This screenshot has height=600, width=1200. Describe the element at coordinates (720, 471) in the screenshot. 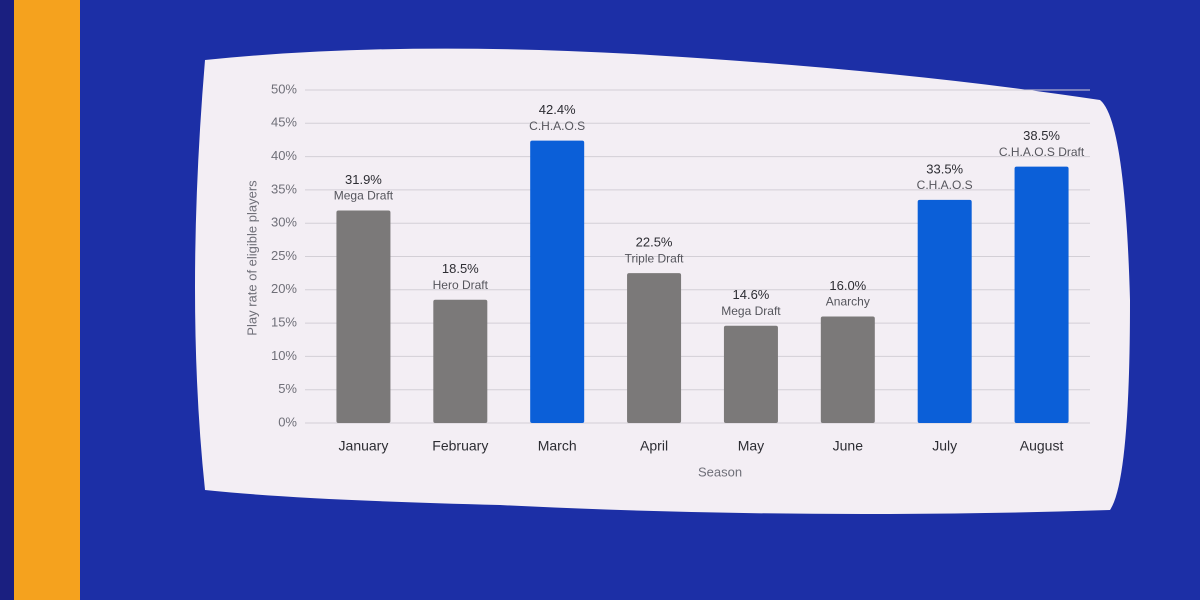

I see `x-axis-label: Season` at that location.